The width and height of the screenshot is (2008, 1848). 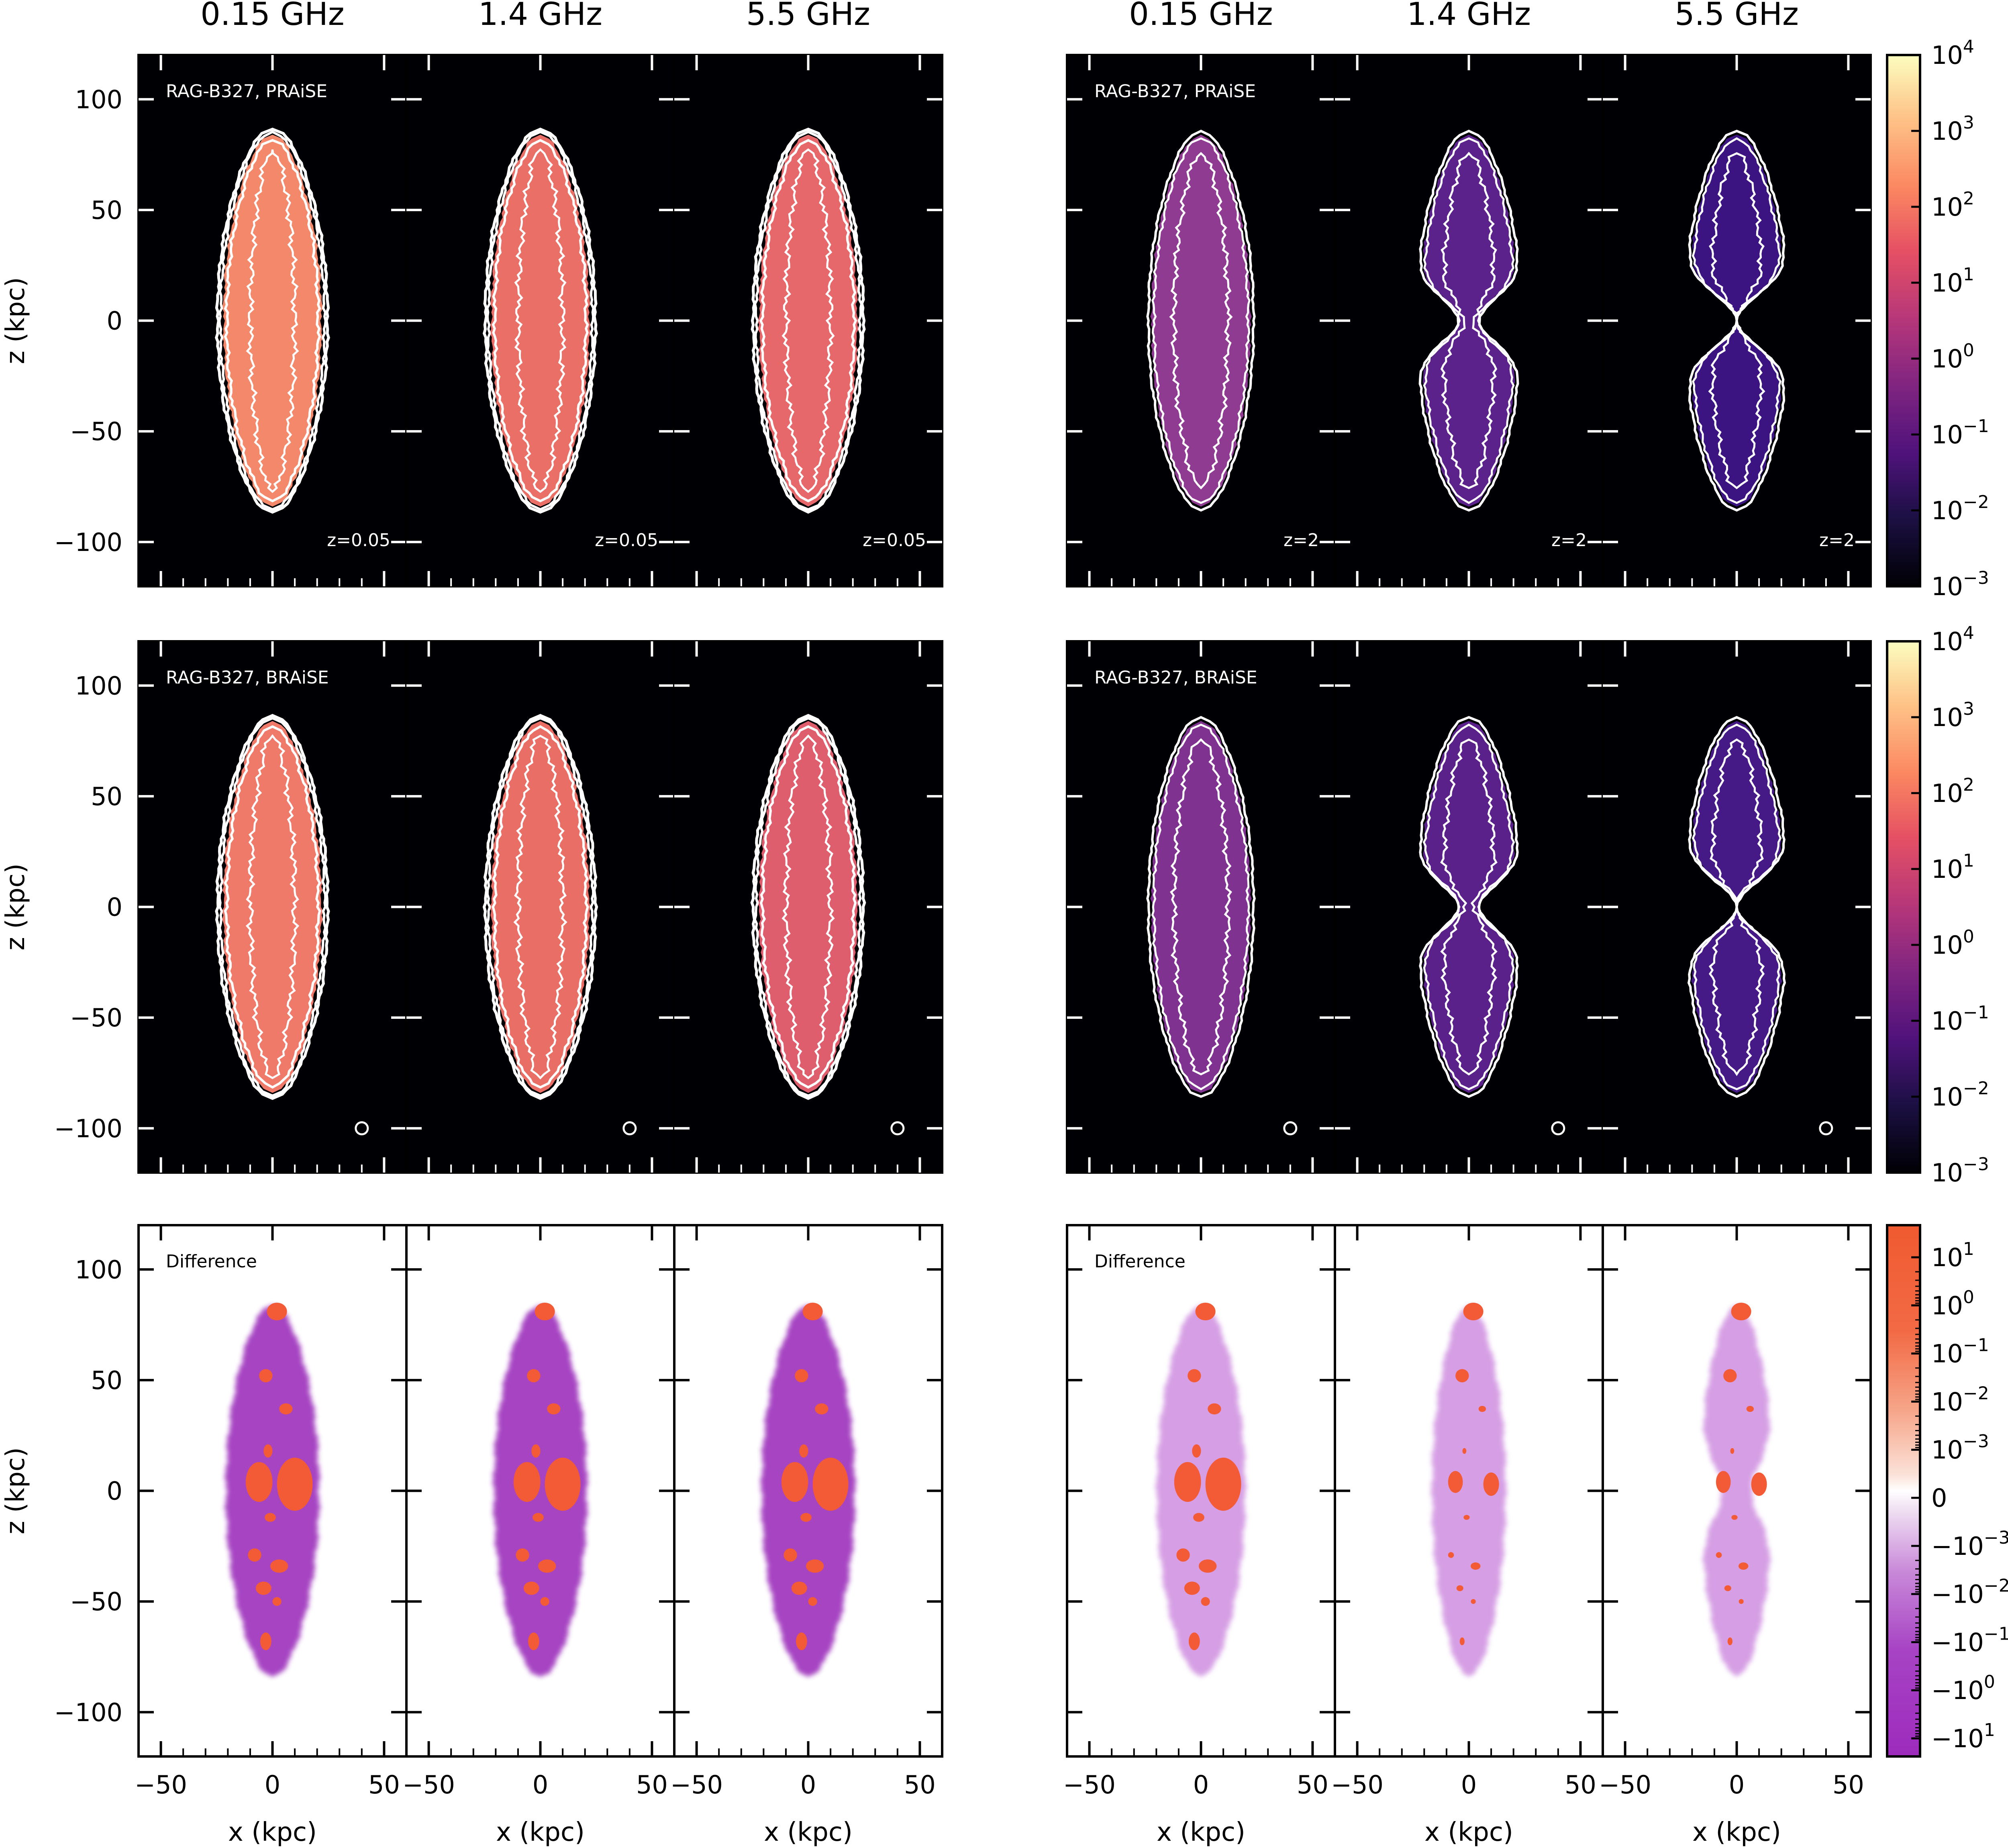 I want to click on y-axis-label: z (kpc), so click(x=16, y=907).